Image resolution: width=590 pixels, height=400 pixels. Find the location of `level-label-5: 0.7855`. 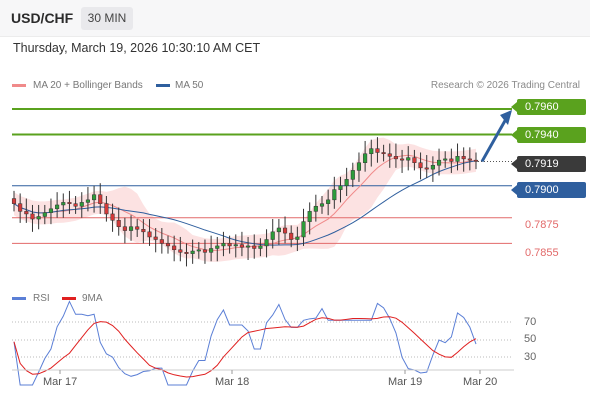

level-label-5: 0.7855 is located at coordinates (542, 253).